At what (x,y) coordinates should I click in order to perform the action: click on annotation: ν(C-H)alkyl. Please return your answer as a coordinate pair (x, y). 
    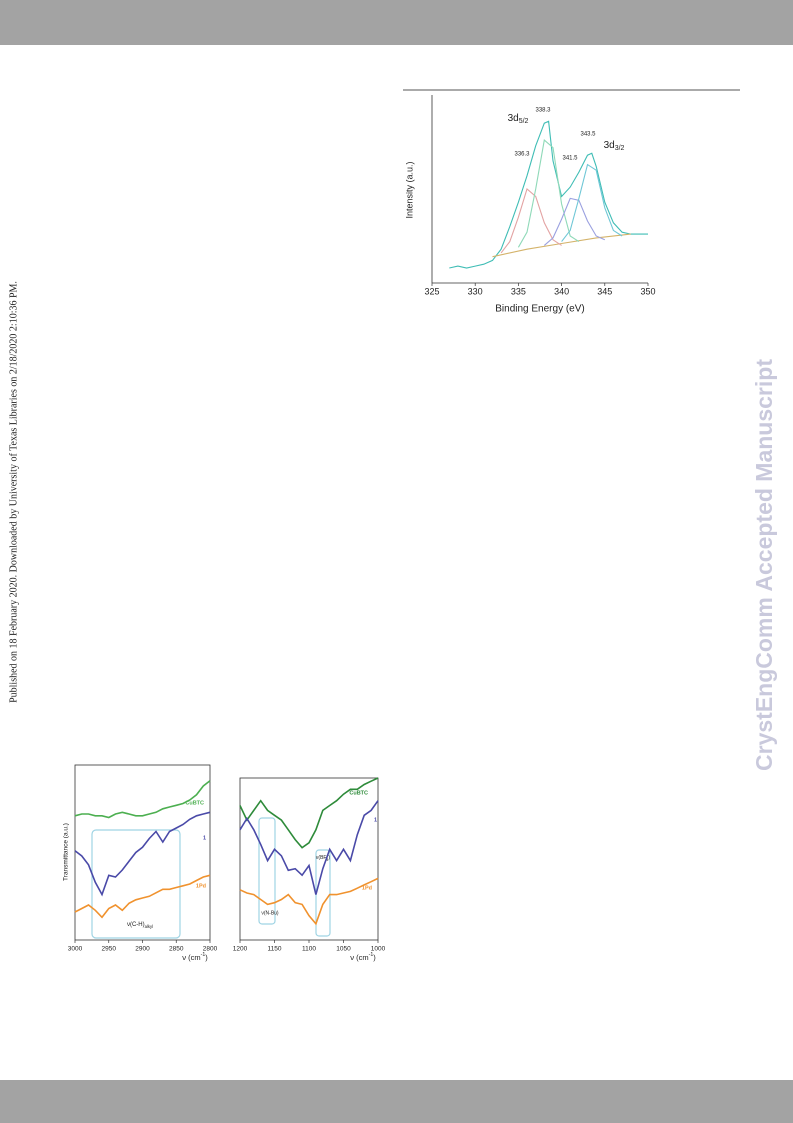
    Looking at the image, I should click on (140, 925).